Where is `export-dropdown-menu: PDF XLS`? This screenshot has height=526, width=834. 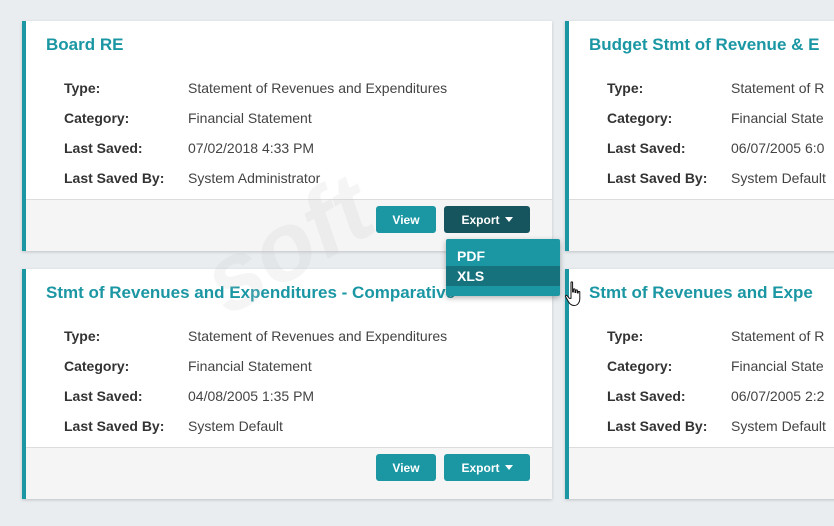 export-dropdown-menu: PDF XLS is located at coordinates (503, 267).